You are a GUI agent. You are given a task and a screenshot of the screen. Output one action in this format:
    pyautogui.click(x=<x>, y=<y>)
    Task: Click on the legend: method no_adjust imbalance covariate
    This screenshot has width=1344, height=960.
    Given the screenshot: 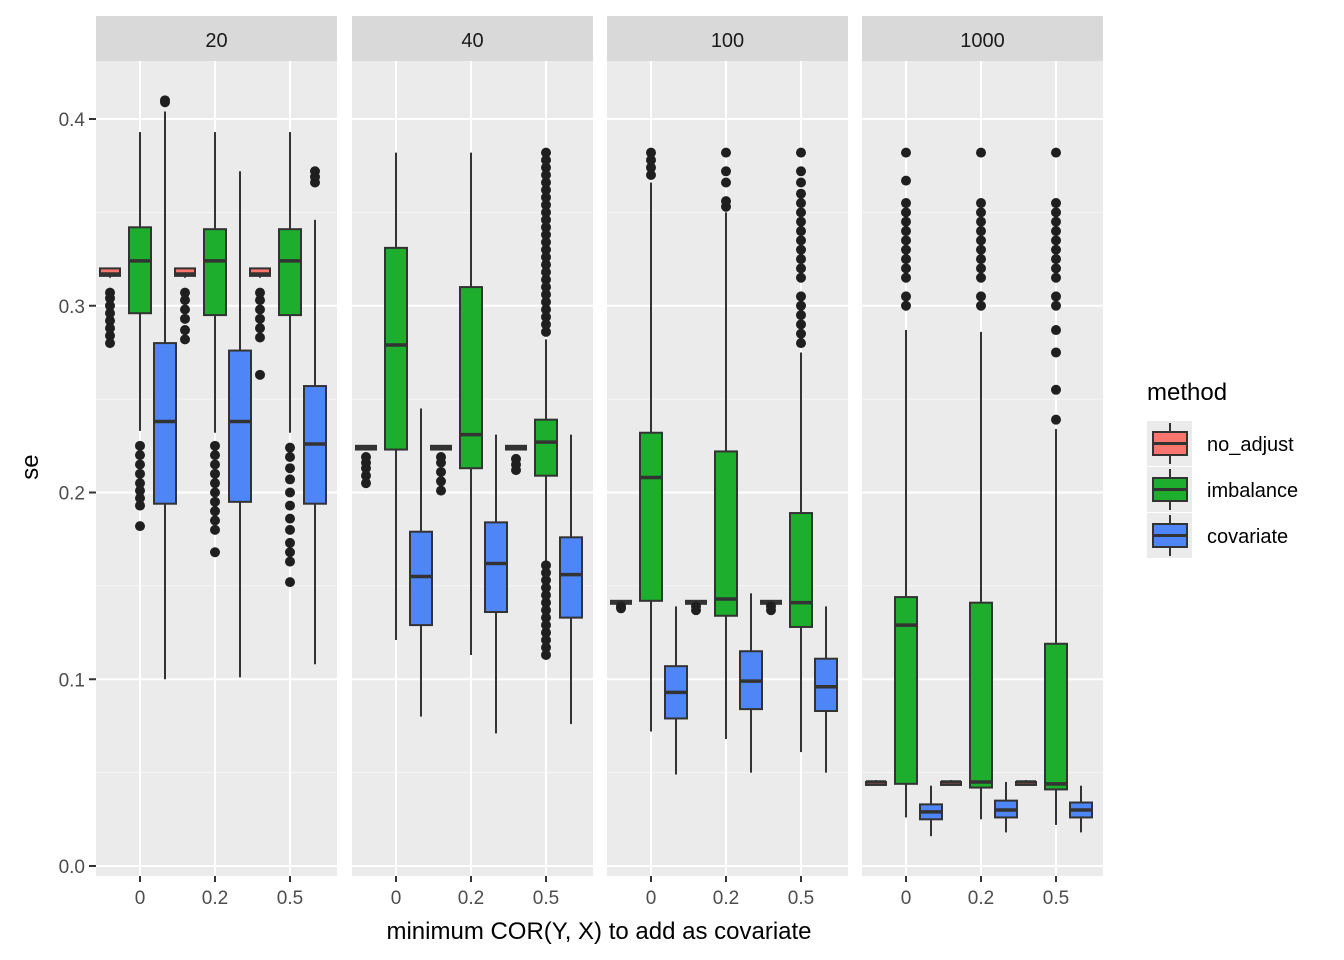 What is the action you would take?
    pyautogui.click(x=1222, y=468)
    